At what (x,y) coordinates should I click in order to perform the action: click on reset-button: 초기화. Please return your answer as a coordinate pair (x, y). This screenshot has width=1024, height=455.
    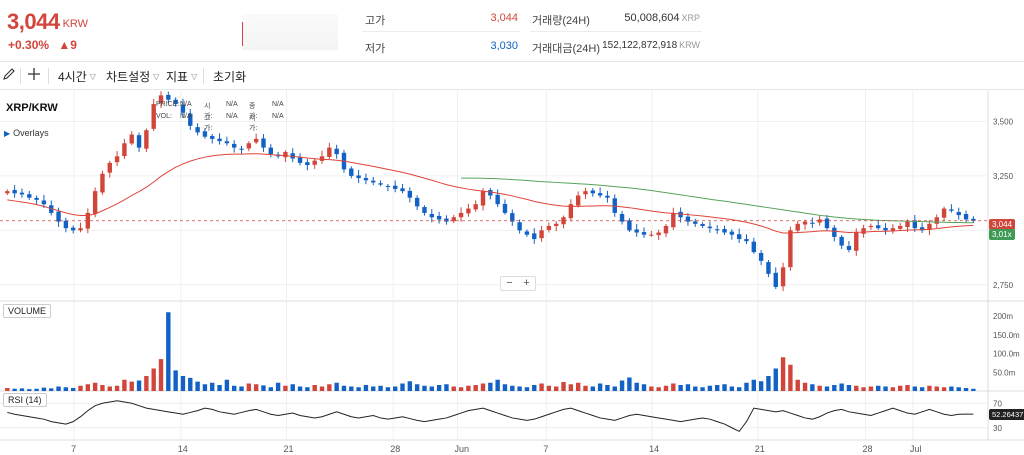
    Looking at the image, I should click on (229, 76).